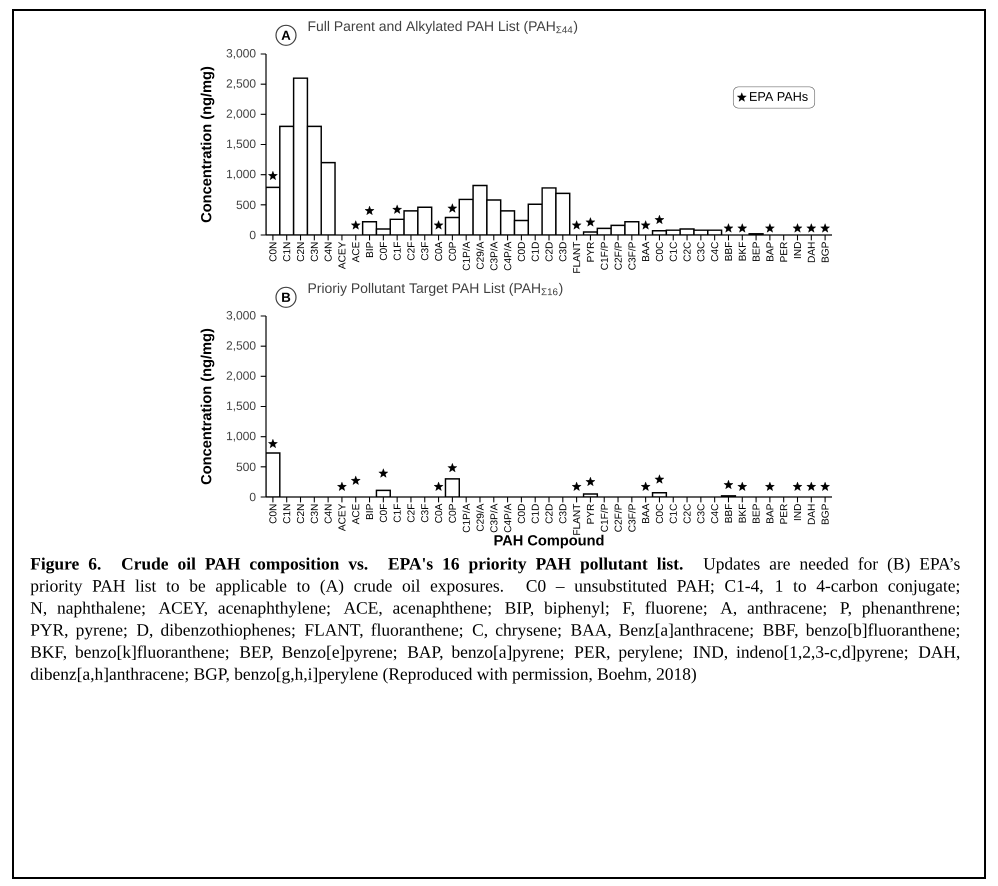  I want to click on x-axis-title: PAH Compound, so click(549, 541).